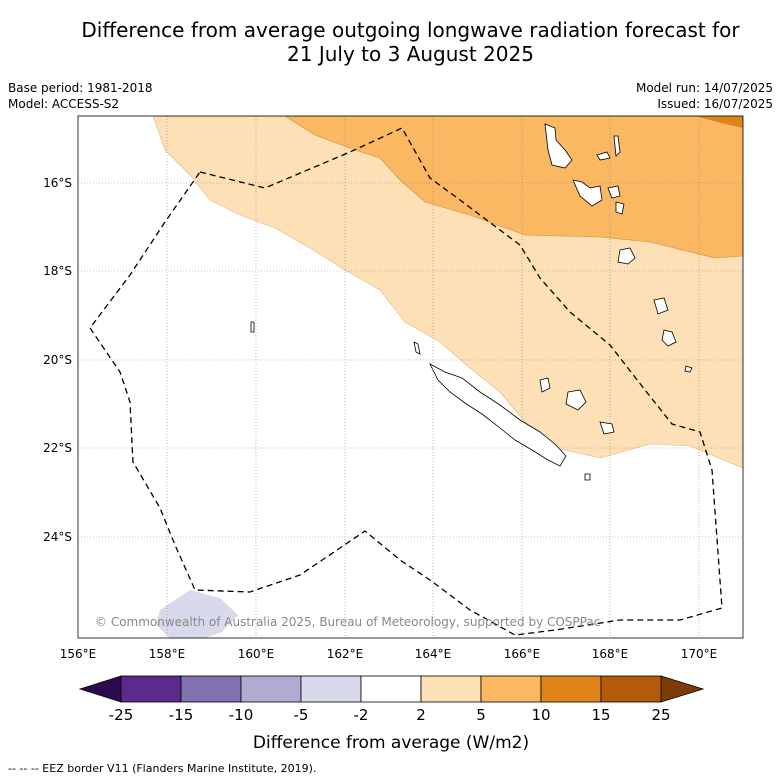 The height and width of the screenshot is (781, 781). Describe the element at coordinates (256, 654) in the screenshot. I see `lon-label: 160°E` at that location.